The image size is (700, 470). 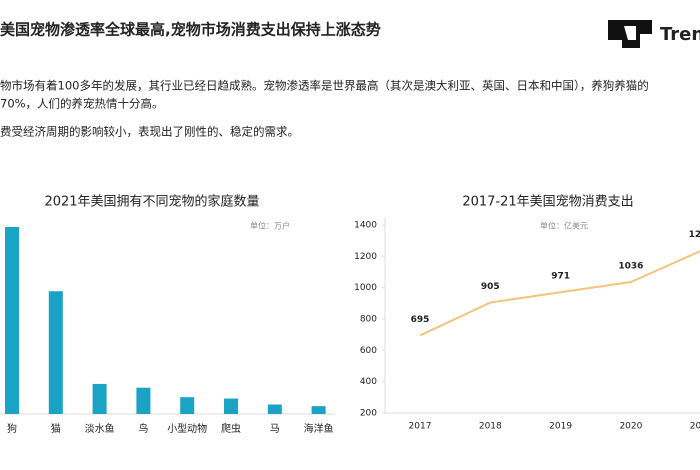 What do you see at coordinates (490, 427) in the screenshot?
I see `x-tick-label: 2018` at bounding box center [490, 427].